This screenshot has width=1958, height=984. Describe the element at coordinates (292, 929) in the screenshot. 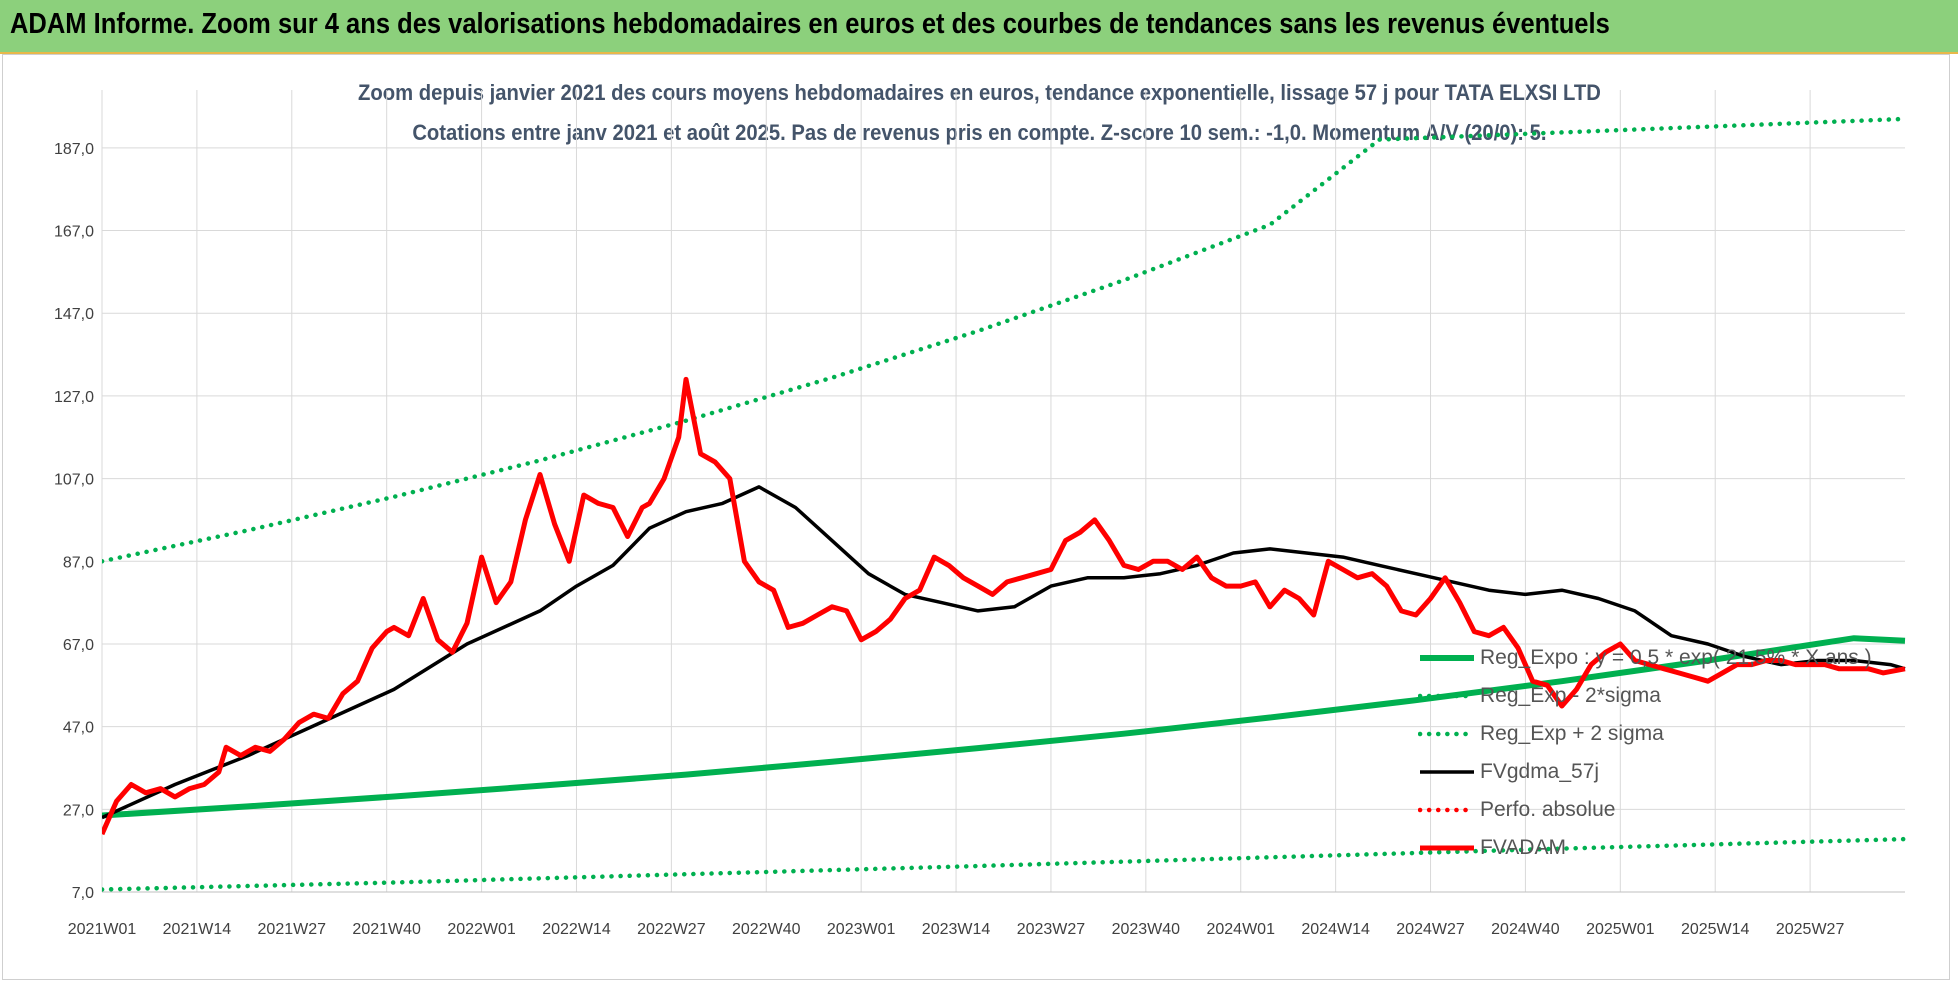

I see `x-tick-label: 2021W27` at that location.